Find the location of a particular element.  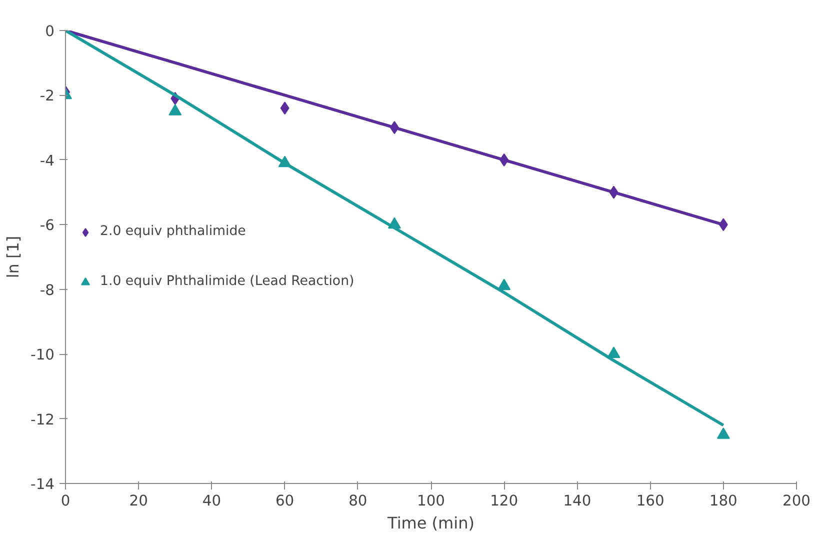

x-tick-label: 60 is located at coordinates (284, 501).